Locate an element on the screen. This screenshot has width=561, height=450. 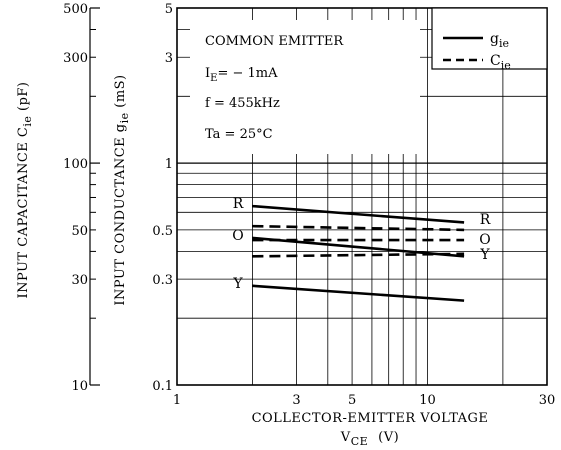
y-tick-label-gie: 0.5 is located at coordinates (162, 231).